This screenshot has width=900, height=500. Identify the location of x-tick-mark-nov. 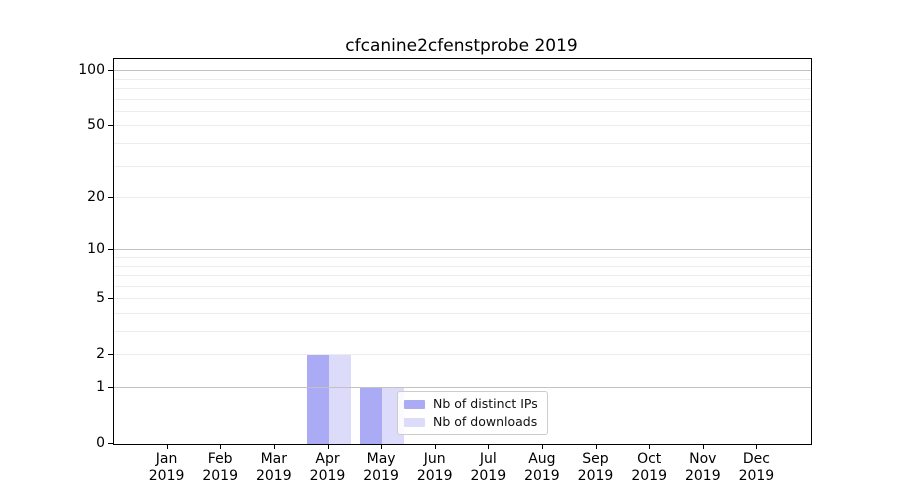
(703, 446).